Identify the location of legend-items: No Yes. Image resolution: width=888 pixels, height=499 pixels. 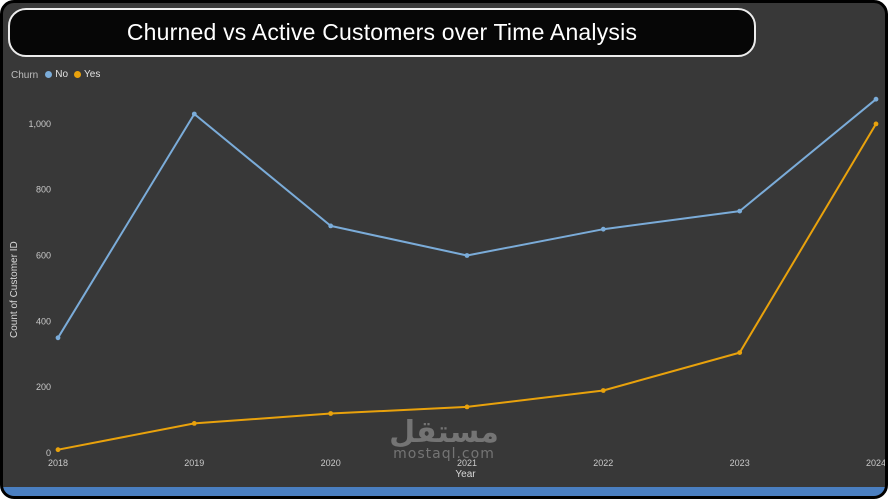
(75, 75).